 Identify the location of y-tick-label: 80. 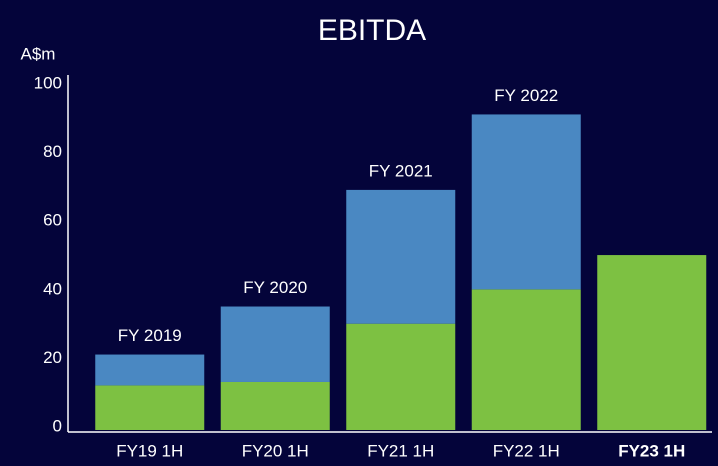
(52, 151).